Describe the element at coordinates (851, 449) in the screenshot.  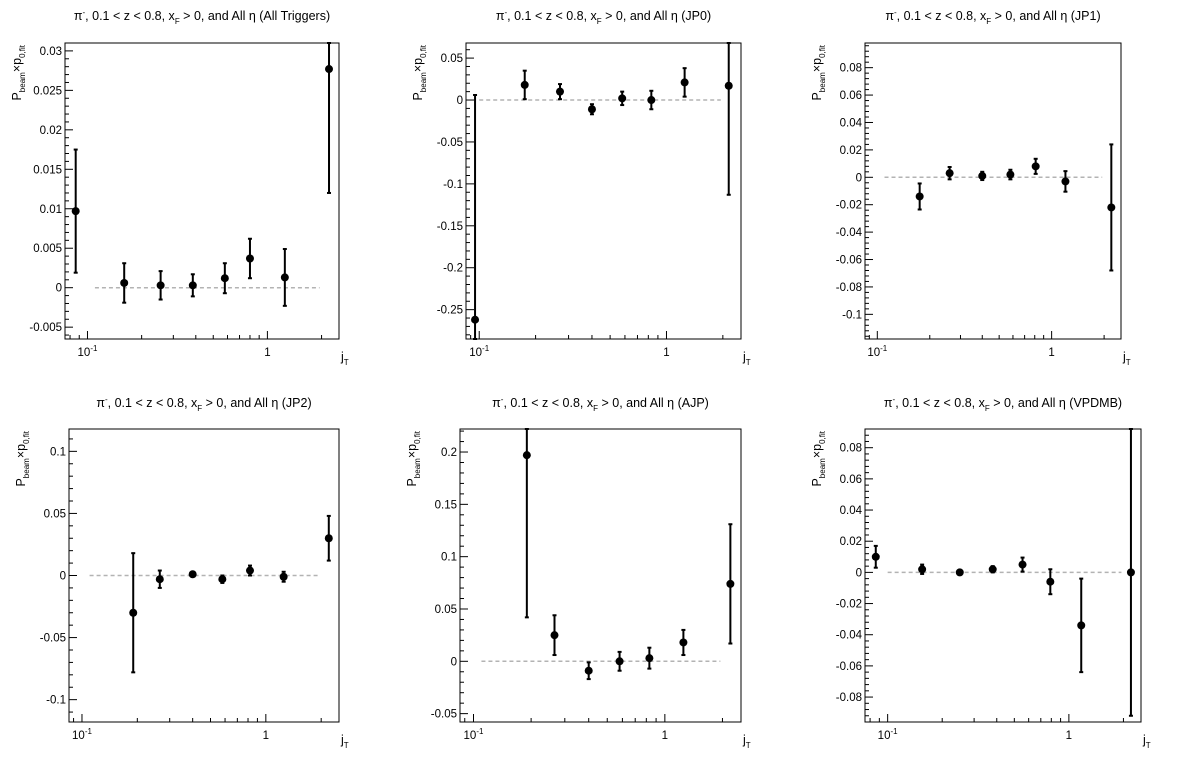
I see `y-tick-label: 0.08` at that location.